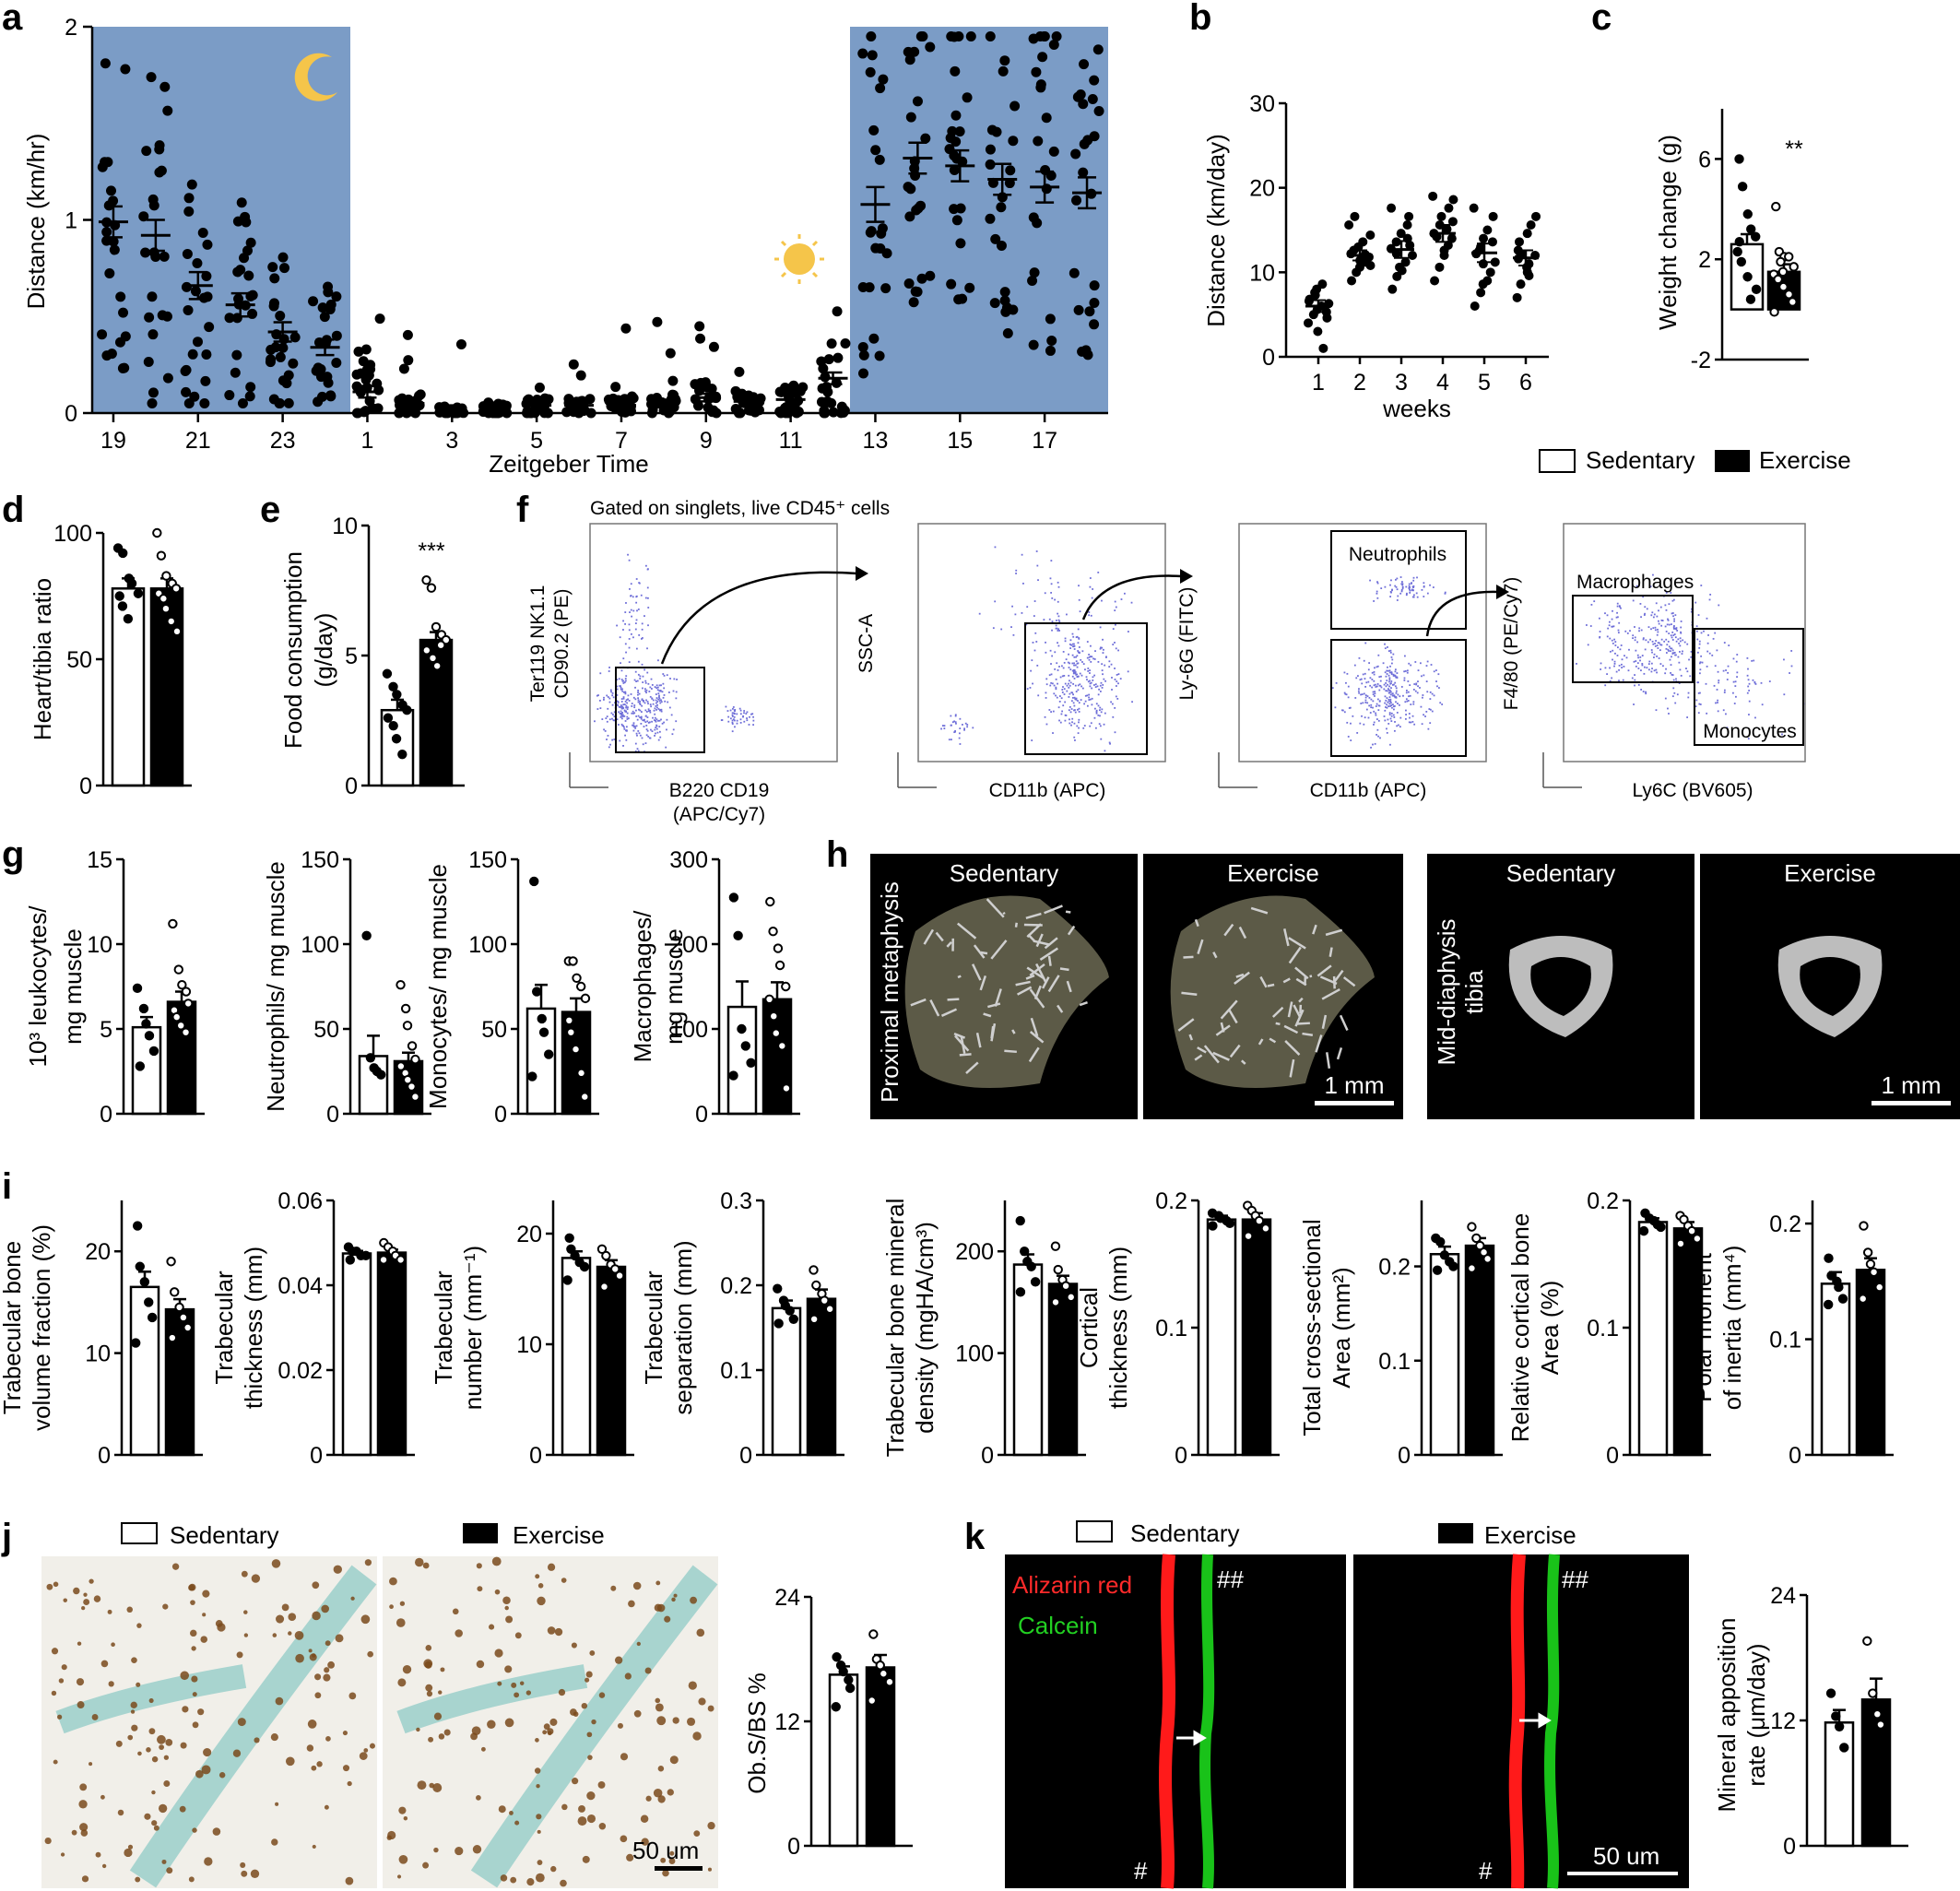  I want to click on arrow-icons, so click(1364, 1729).